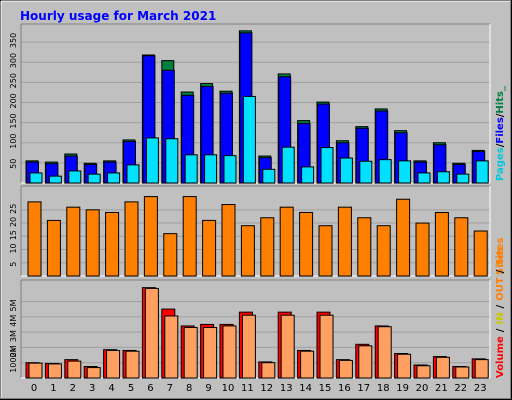 The width and height of the screenshot is (512, 400). I want to click on y-tick-label: 50, so click(13, 164).